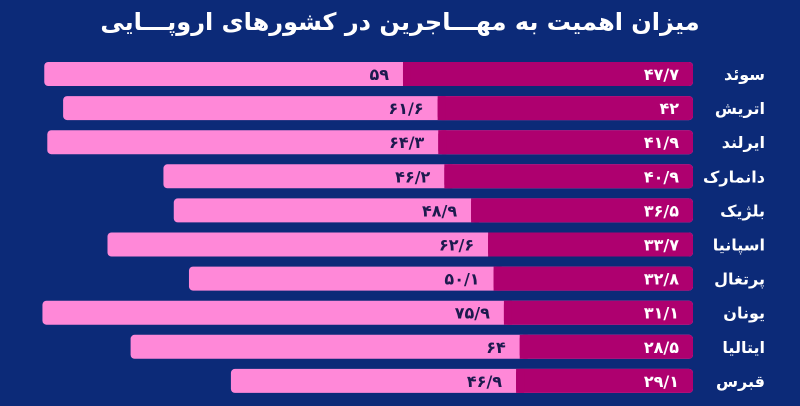 The height and width of the screenshot is (406, 800). What do you see at coordinates (661, 279) in the screenshot?
I see `data-label-series-1: ۳۲/۸` at bounding box center [661, 279].